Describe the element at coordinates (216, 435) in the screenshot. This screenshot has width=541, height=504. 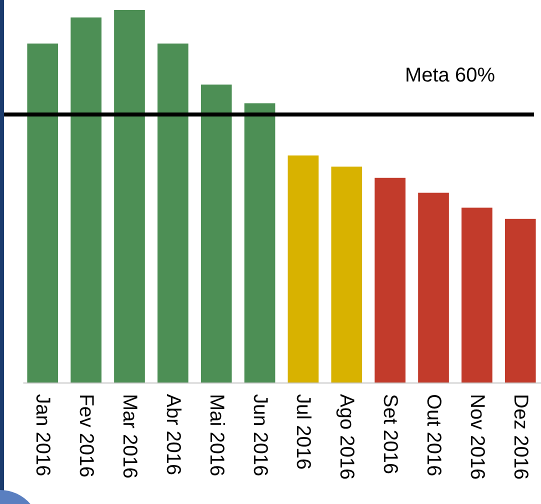
I see `x-tick-label: Mai 2016` at that location.